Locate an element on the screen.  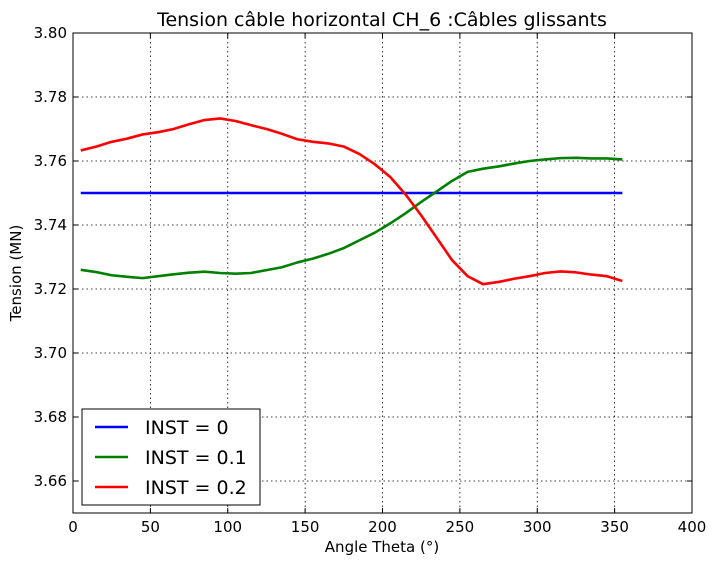
legend-label: INST = 0.1 is located at coordinates (196, 458).